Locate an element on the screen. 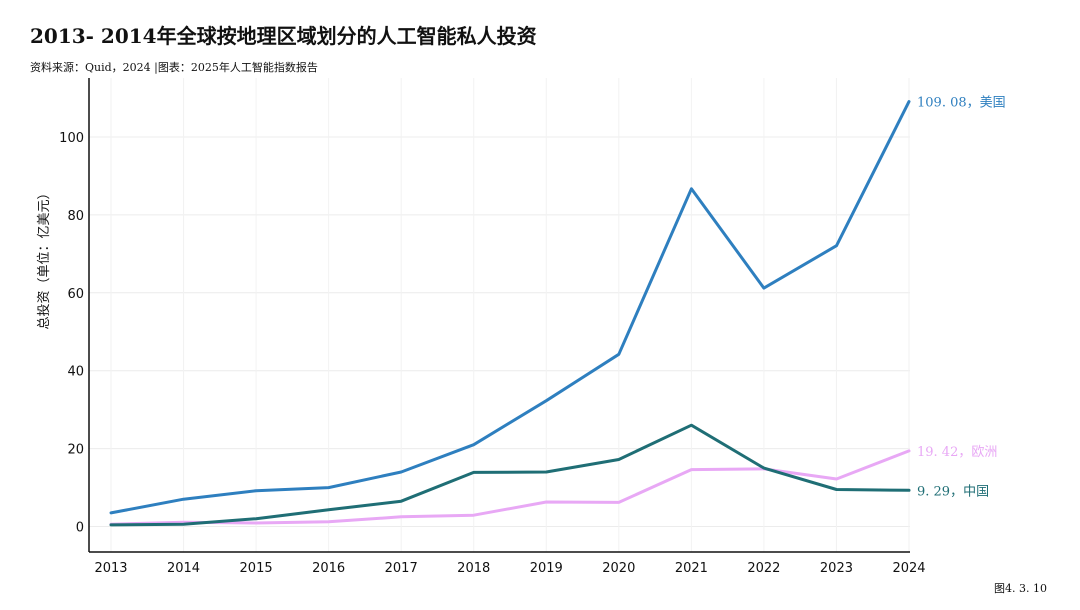  end-label-欧洲: 19. 42，欧洲 is located at coordinates (957, 452).